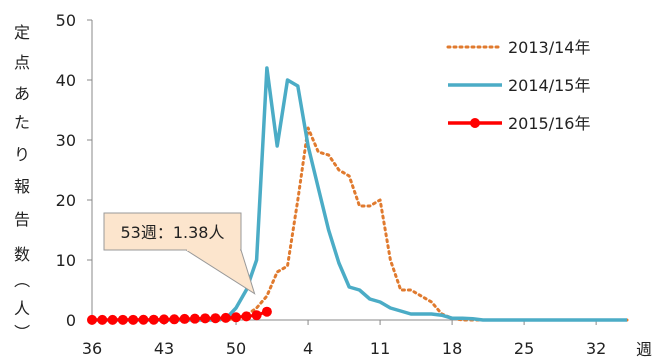 This screenshot has width=656, height=358. I want to click on y-tick-label: 0, so click(71, 320).